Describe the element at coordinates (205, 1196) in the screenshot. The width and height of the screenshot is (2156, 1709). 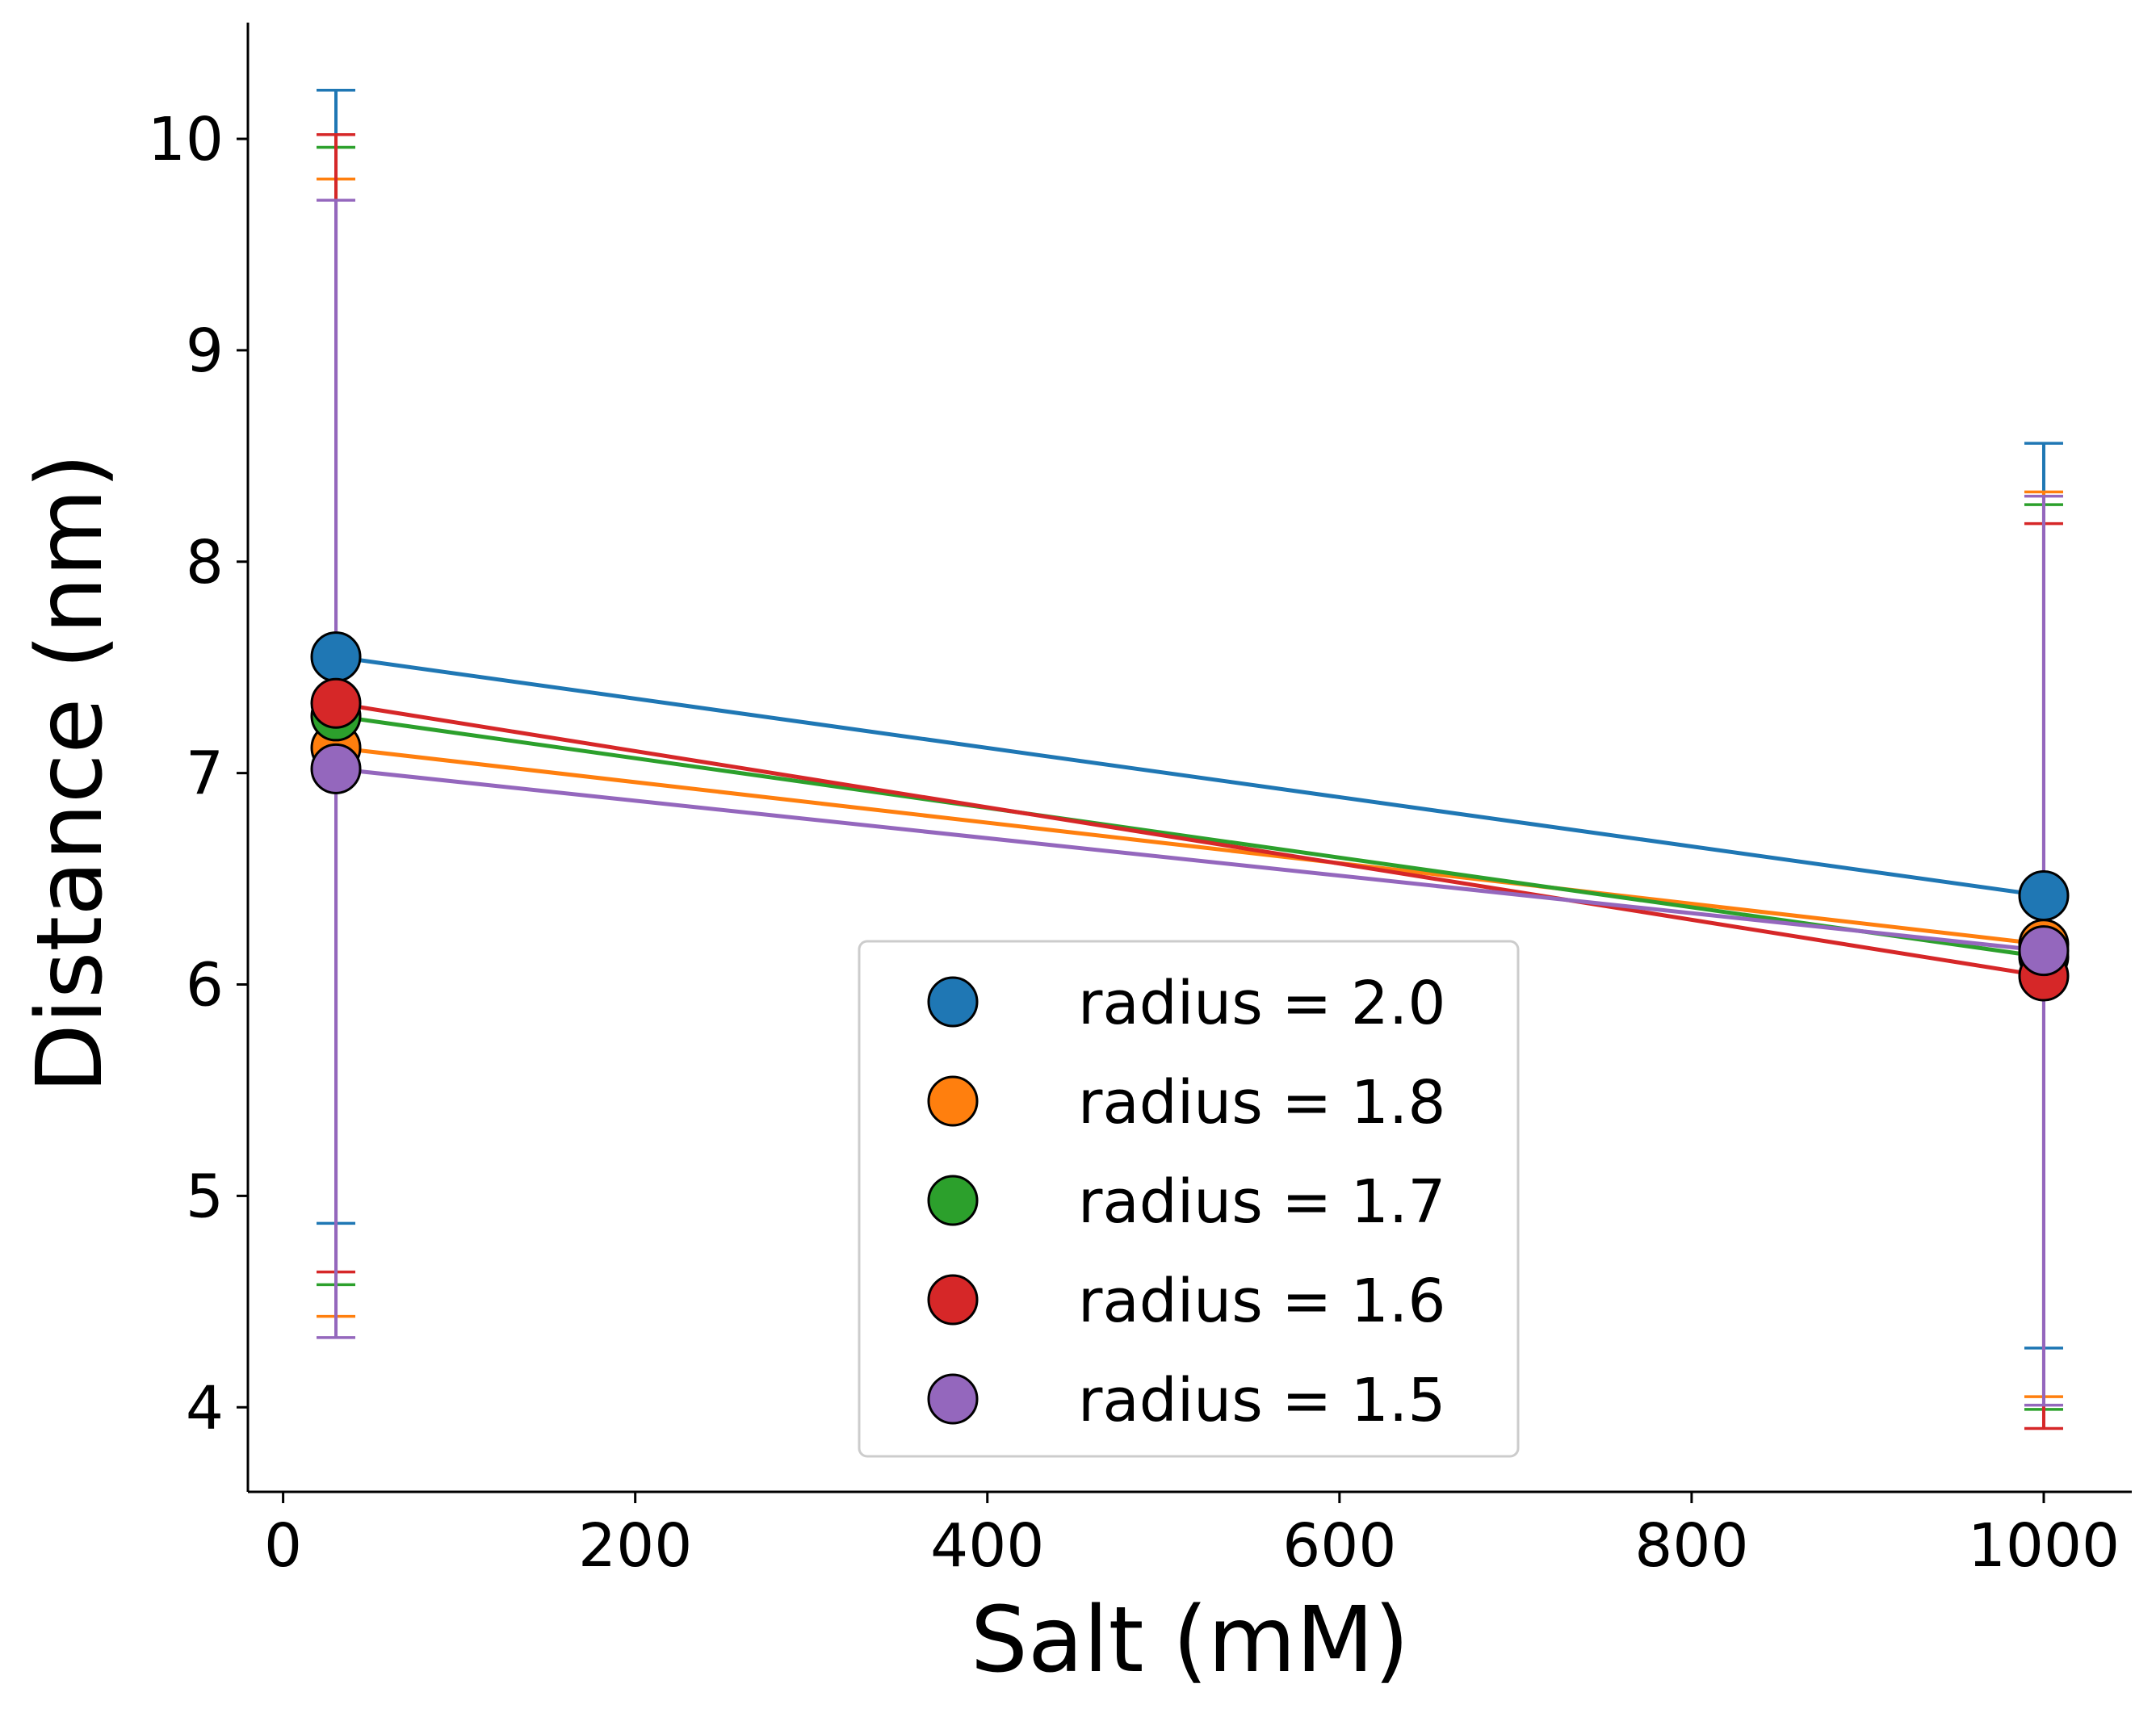
I see `y-tick-label: 5` at that location.